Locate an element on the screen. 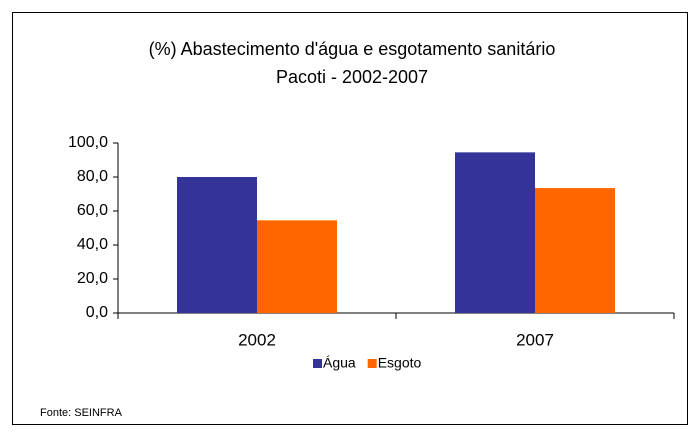  legend-label: Esgoto is located at coordinates (400, 363).